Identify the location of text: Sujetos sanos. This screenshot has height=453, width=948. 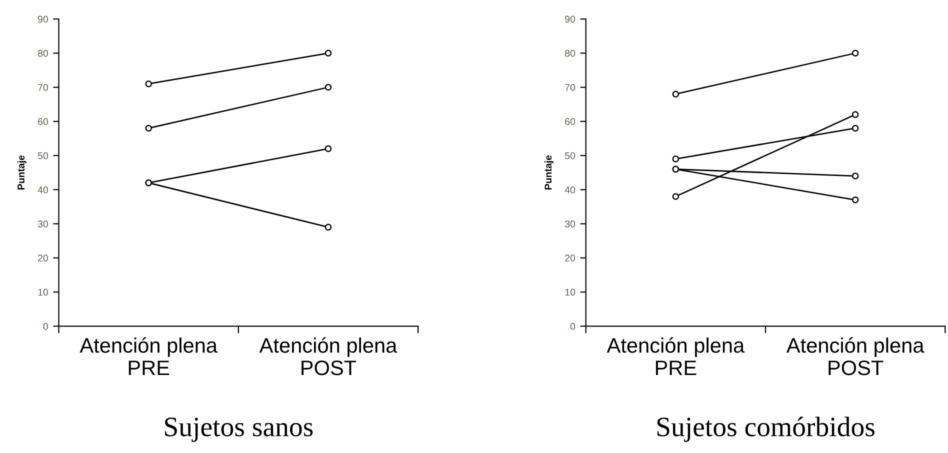
(239, 430).